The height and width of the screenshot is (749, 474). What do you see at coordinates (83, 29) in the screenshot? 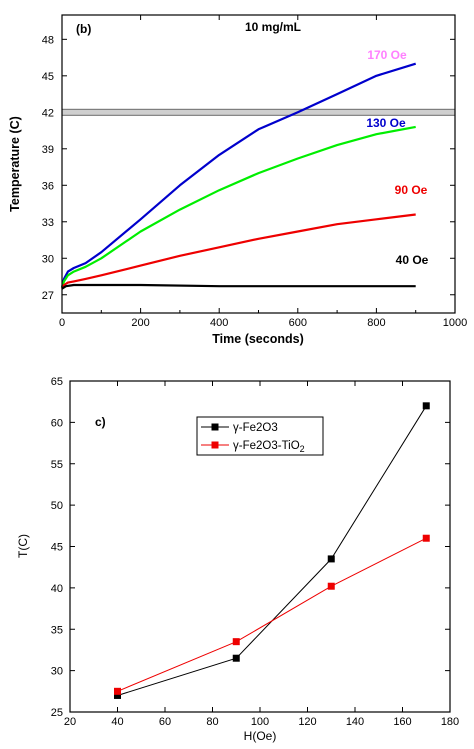
I see `panel-label: (b)` at bounding box center [83, 29].